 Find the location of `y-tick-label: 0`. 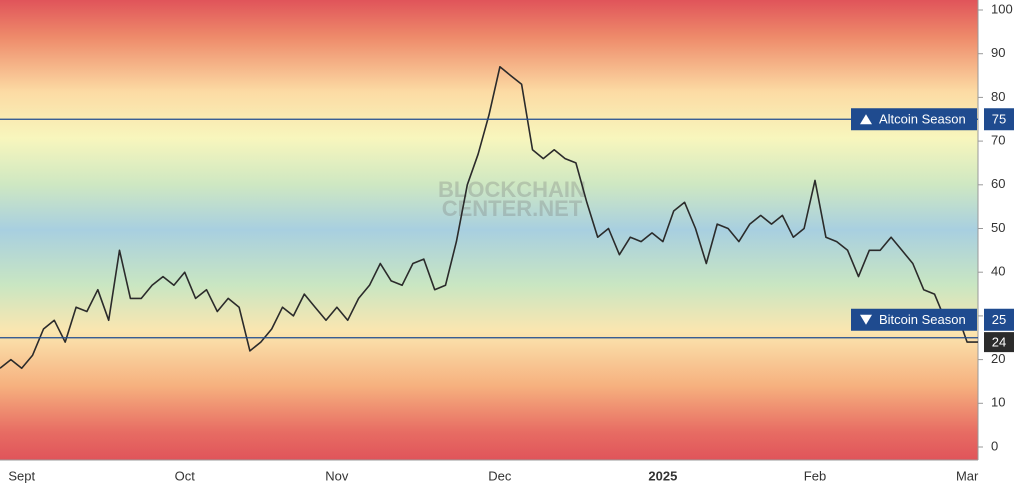

y-tick-label: 0 is located at coordinates (994, 445).